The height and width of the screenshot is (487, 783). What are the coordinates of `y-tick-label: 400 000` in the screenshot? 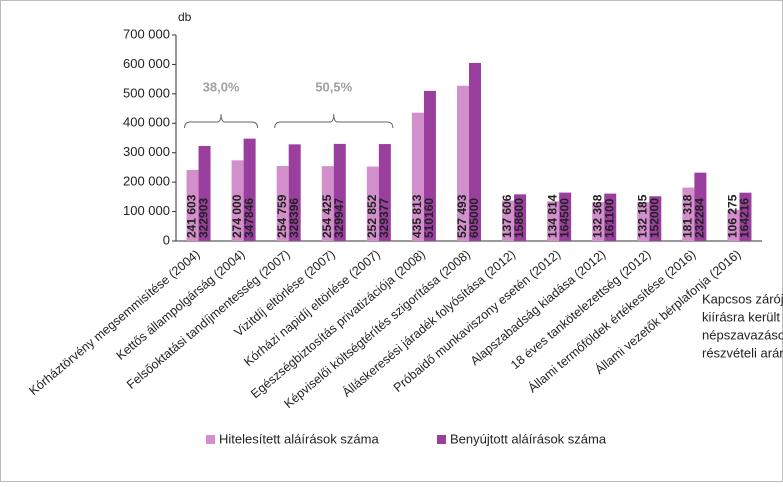 It's located at (146, 122).